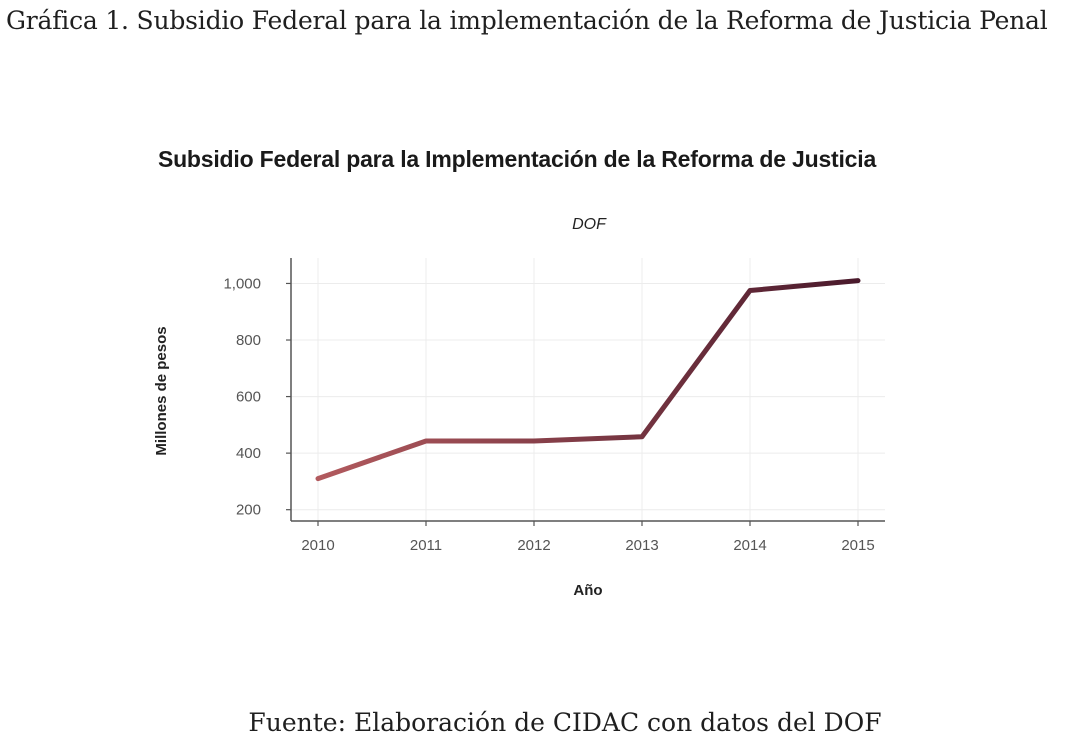 This screenshot has height=755, width=1073. Describe the element at coordinates (242, 283) in the screenshot. I see `y-tick-label-4: 1,000` at that location.